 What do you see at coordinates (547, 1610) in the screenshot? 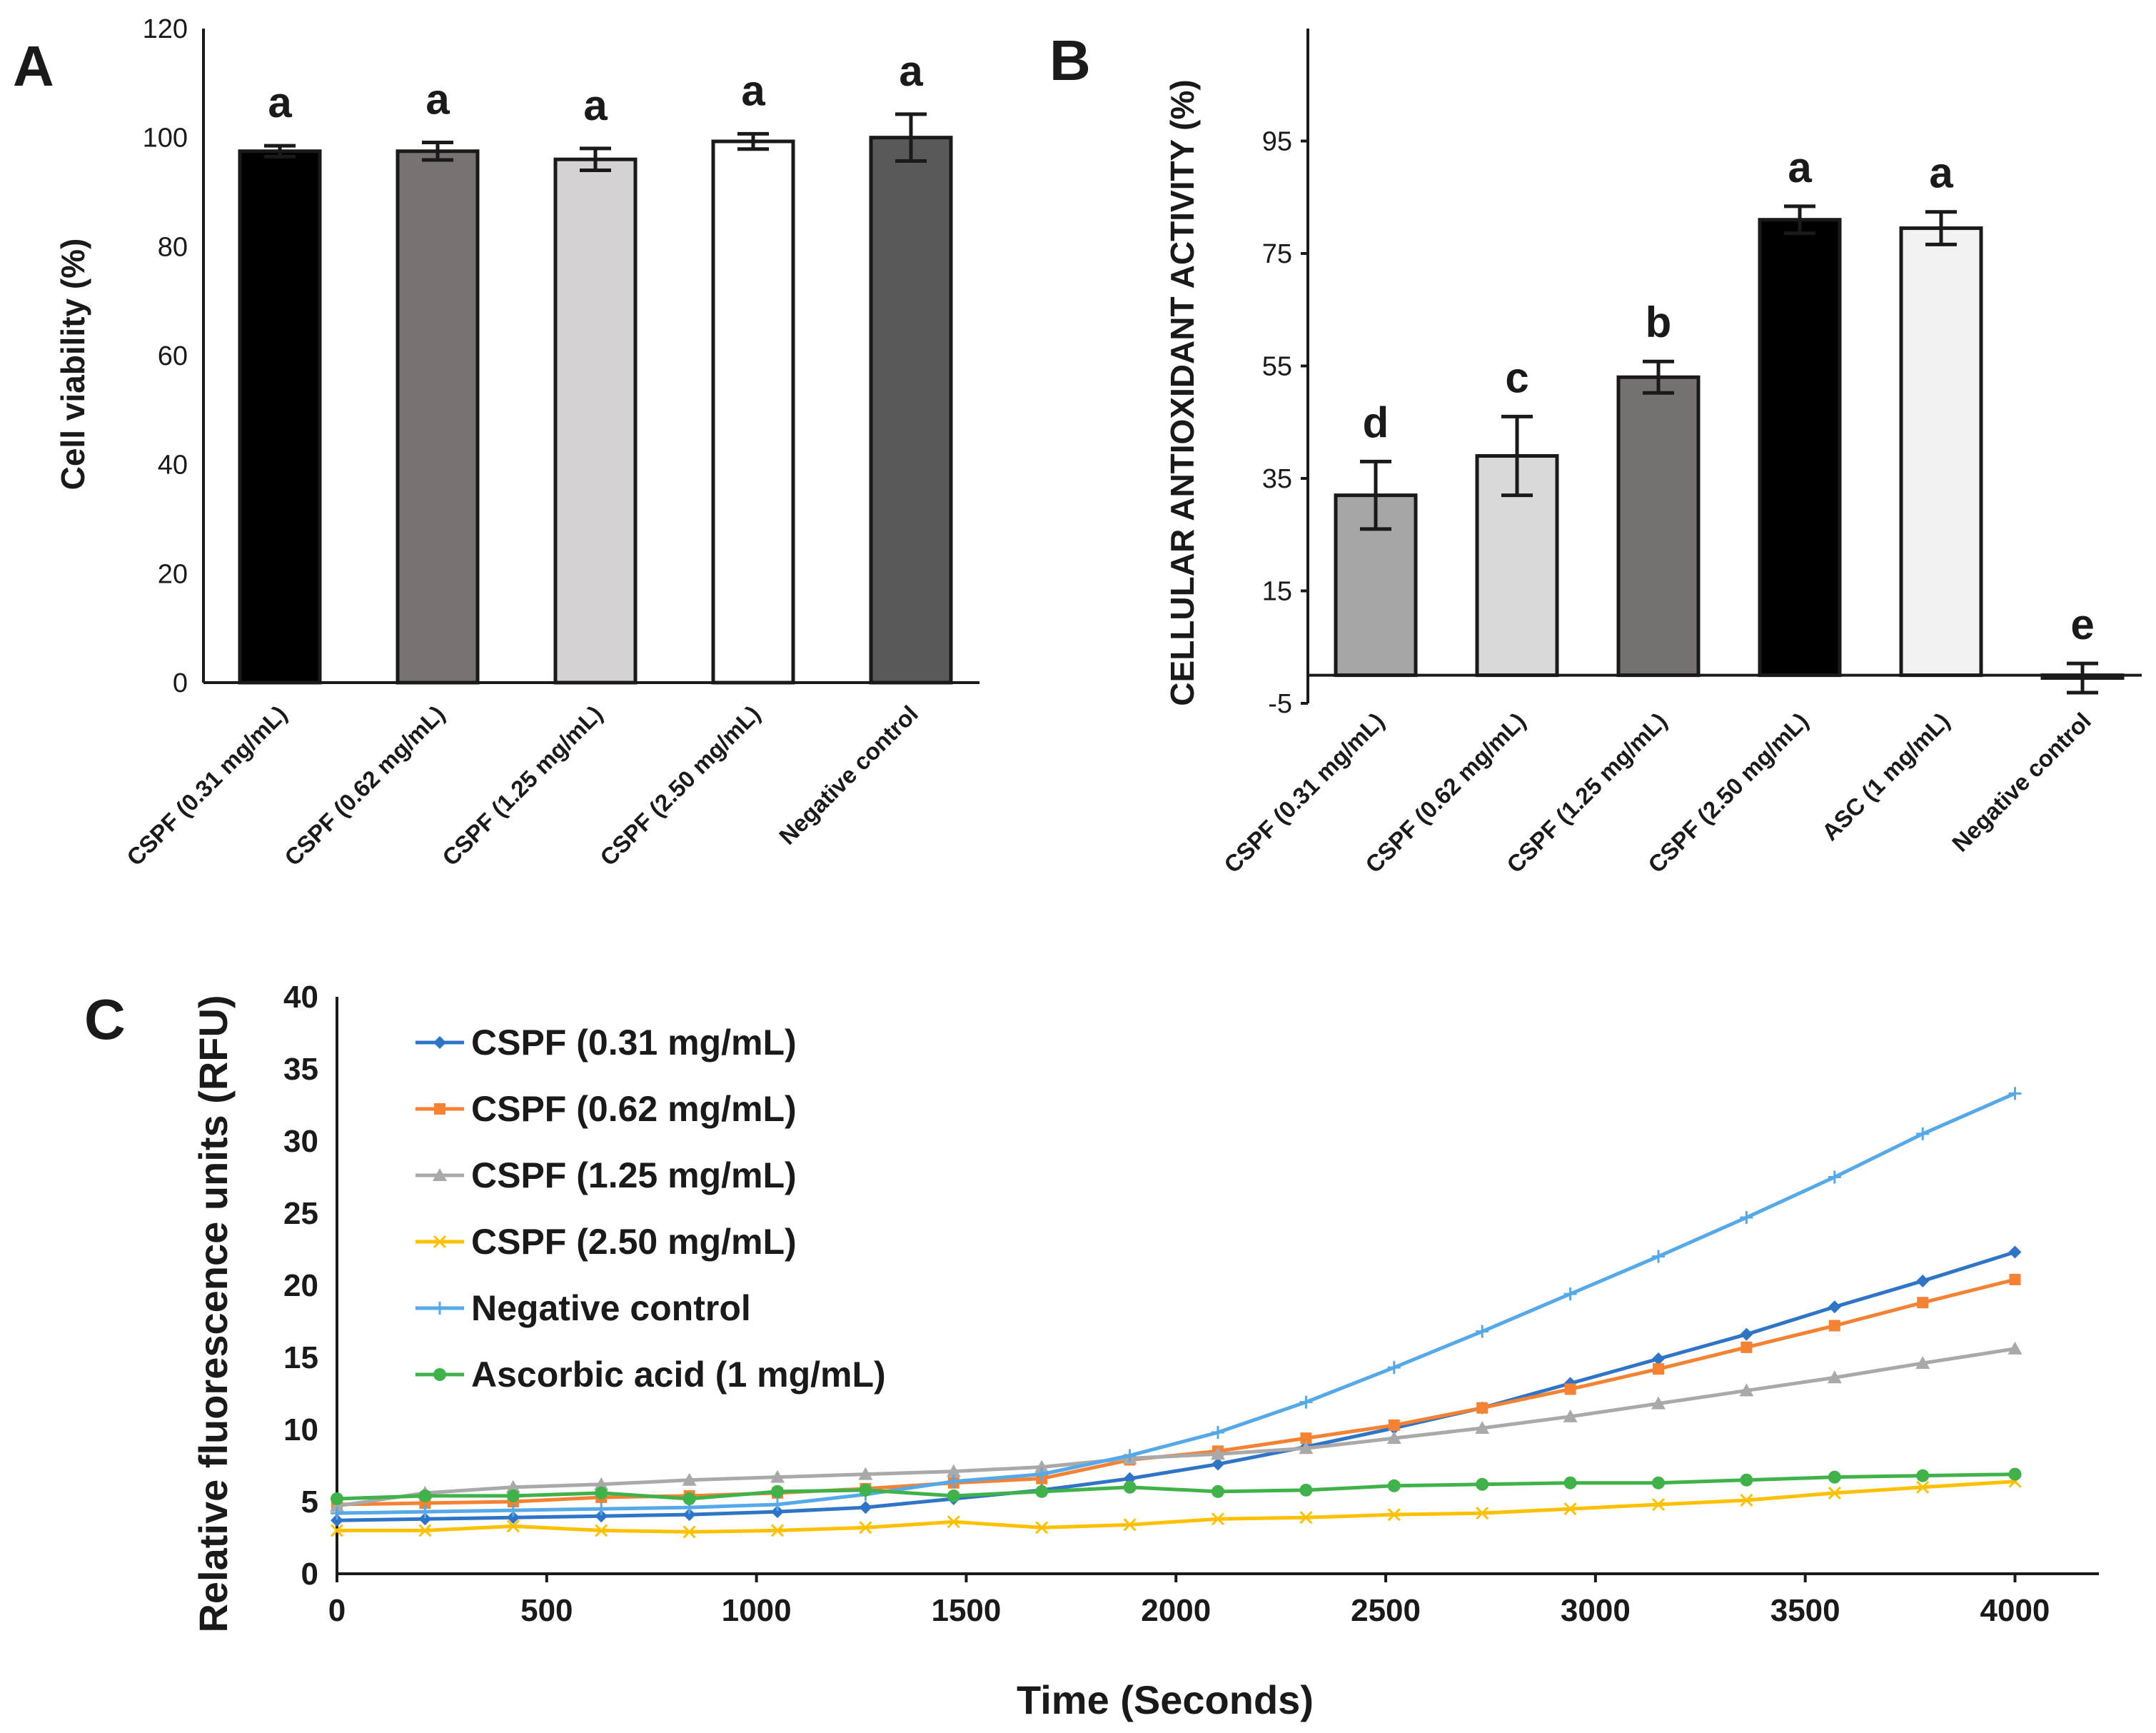
I see `panel-c-x-tick-label: 500` at bounding box center [547, 1610].